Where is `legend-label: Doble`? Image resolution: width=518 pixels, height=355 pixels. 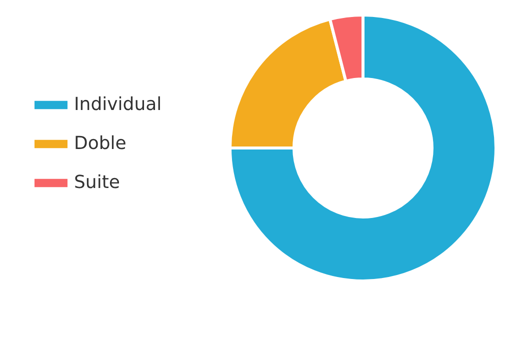 legend-label: Doble is located at coordinates (100, 143).